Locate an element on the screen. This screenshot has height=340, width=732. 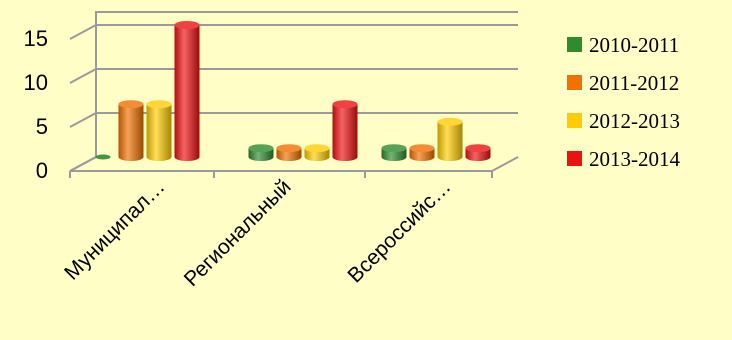
legend-item: 2012-2013 is located at coordinates (623, 121).